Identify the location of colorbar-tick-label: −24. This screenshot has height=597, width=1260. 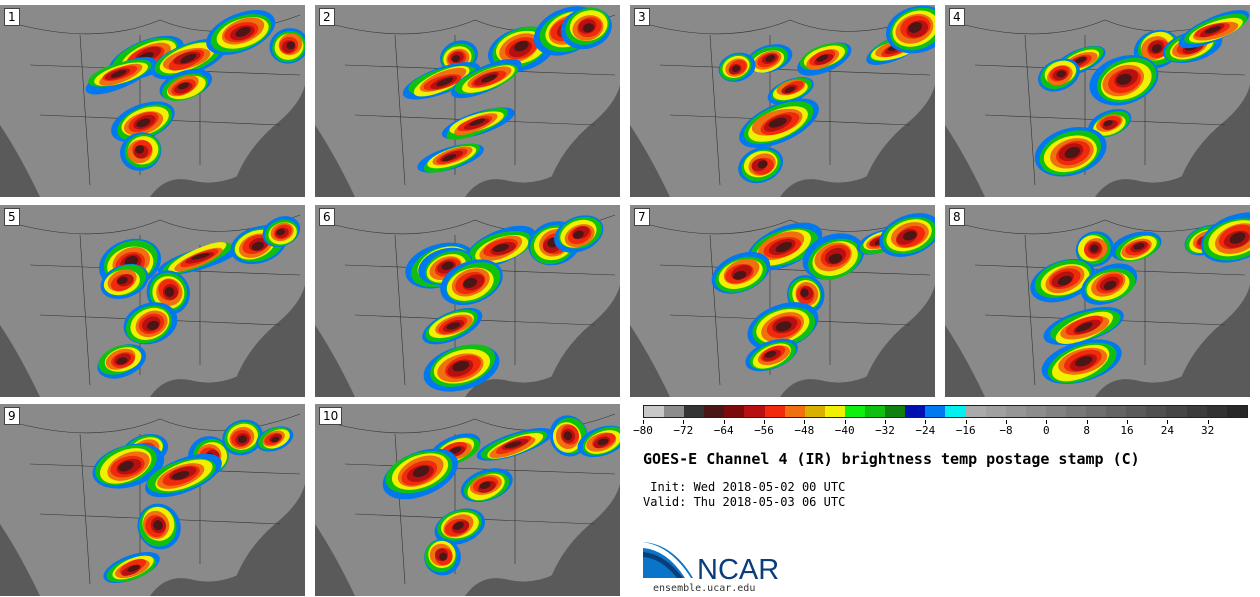
(925, 430).